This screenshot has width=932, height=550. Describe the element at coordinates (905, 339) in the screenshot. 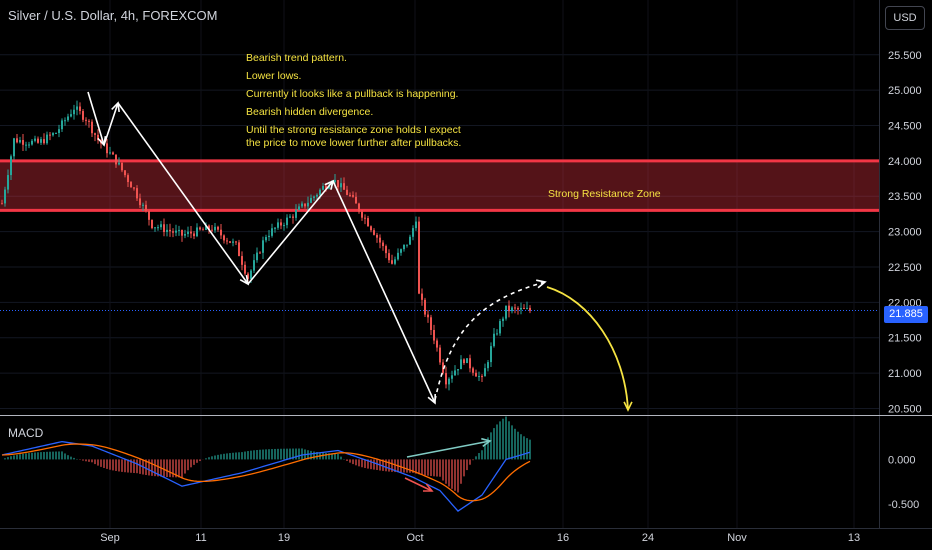

I see `price-tick-label: 21.500` at that location.